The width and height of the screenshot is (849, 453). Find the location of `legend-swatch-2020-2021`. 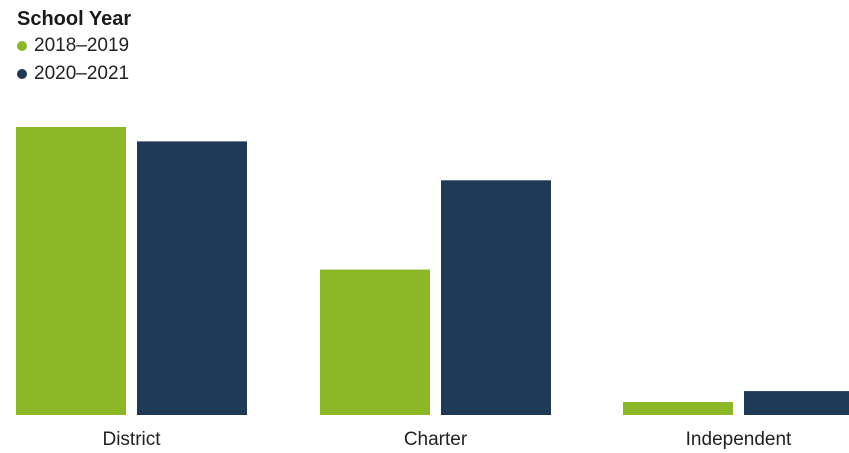

legend-swatch-2020-2021 is located at coordinates (22, 74).